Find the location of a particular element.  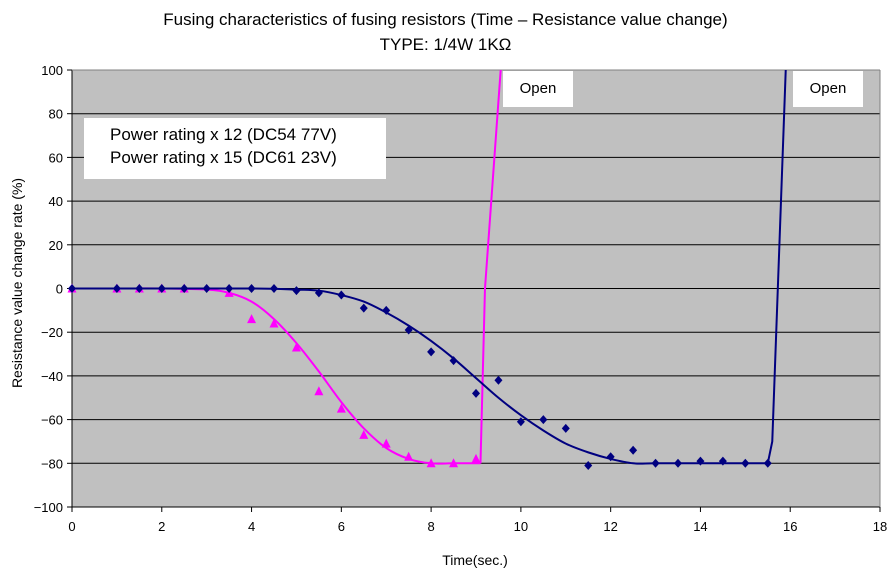

y-tick-label: −100 is located at coordinates (48, 507).